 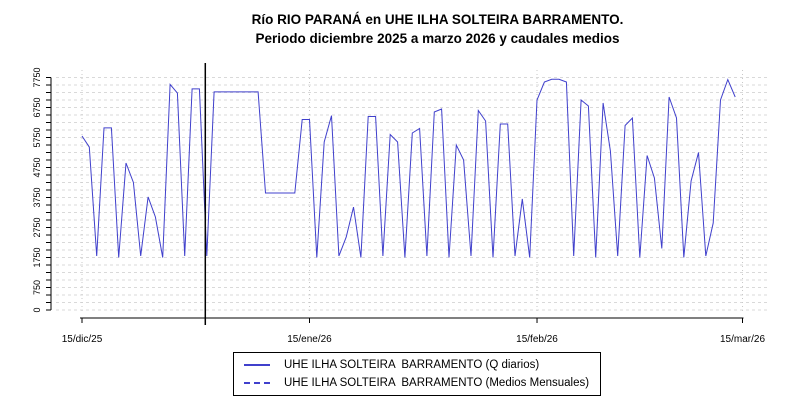 What do you see at coordinates (82, 339) in the screenshot?
I see `x-axis-tick-label: 15/dic/25` at bounding box center [82, 339].